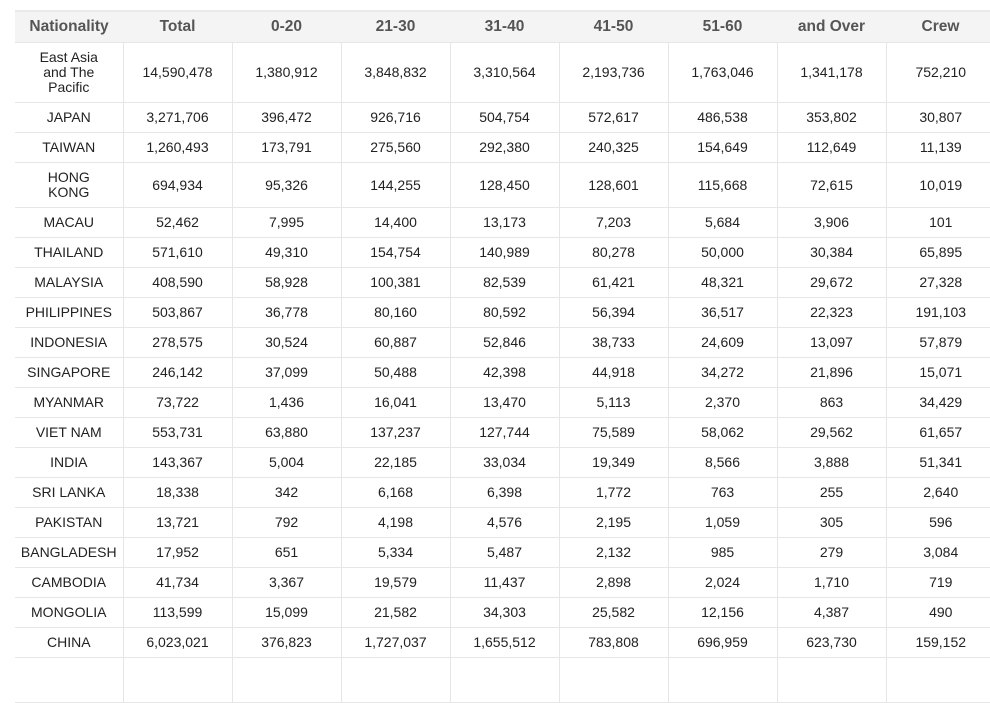  Describe the element at coordinates (613, 432) in the screenshot. I see `value-cell: 75,589` at that location.